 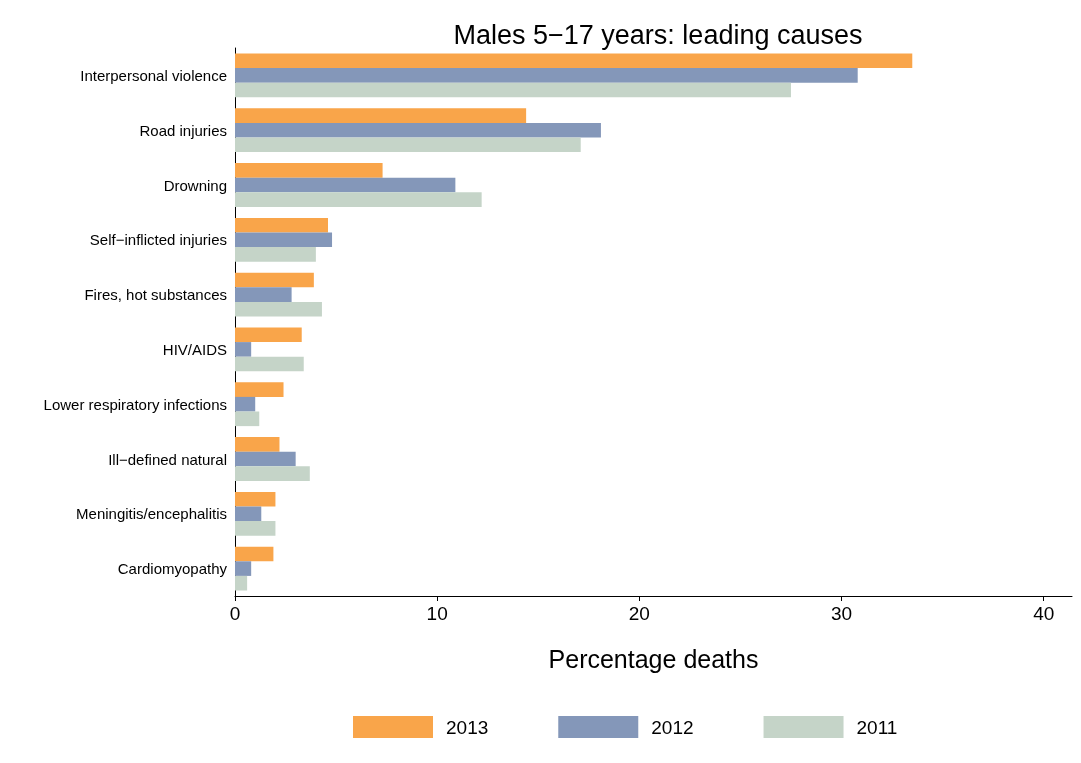 What do you see at coordinates (877, 727) in the screenshot?
I see `legend-label: 2011` at bounding box center [877, 727].